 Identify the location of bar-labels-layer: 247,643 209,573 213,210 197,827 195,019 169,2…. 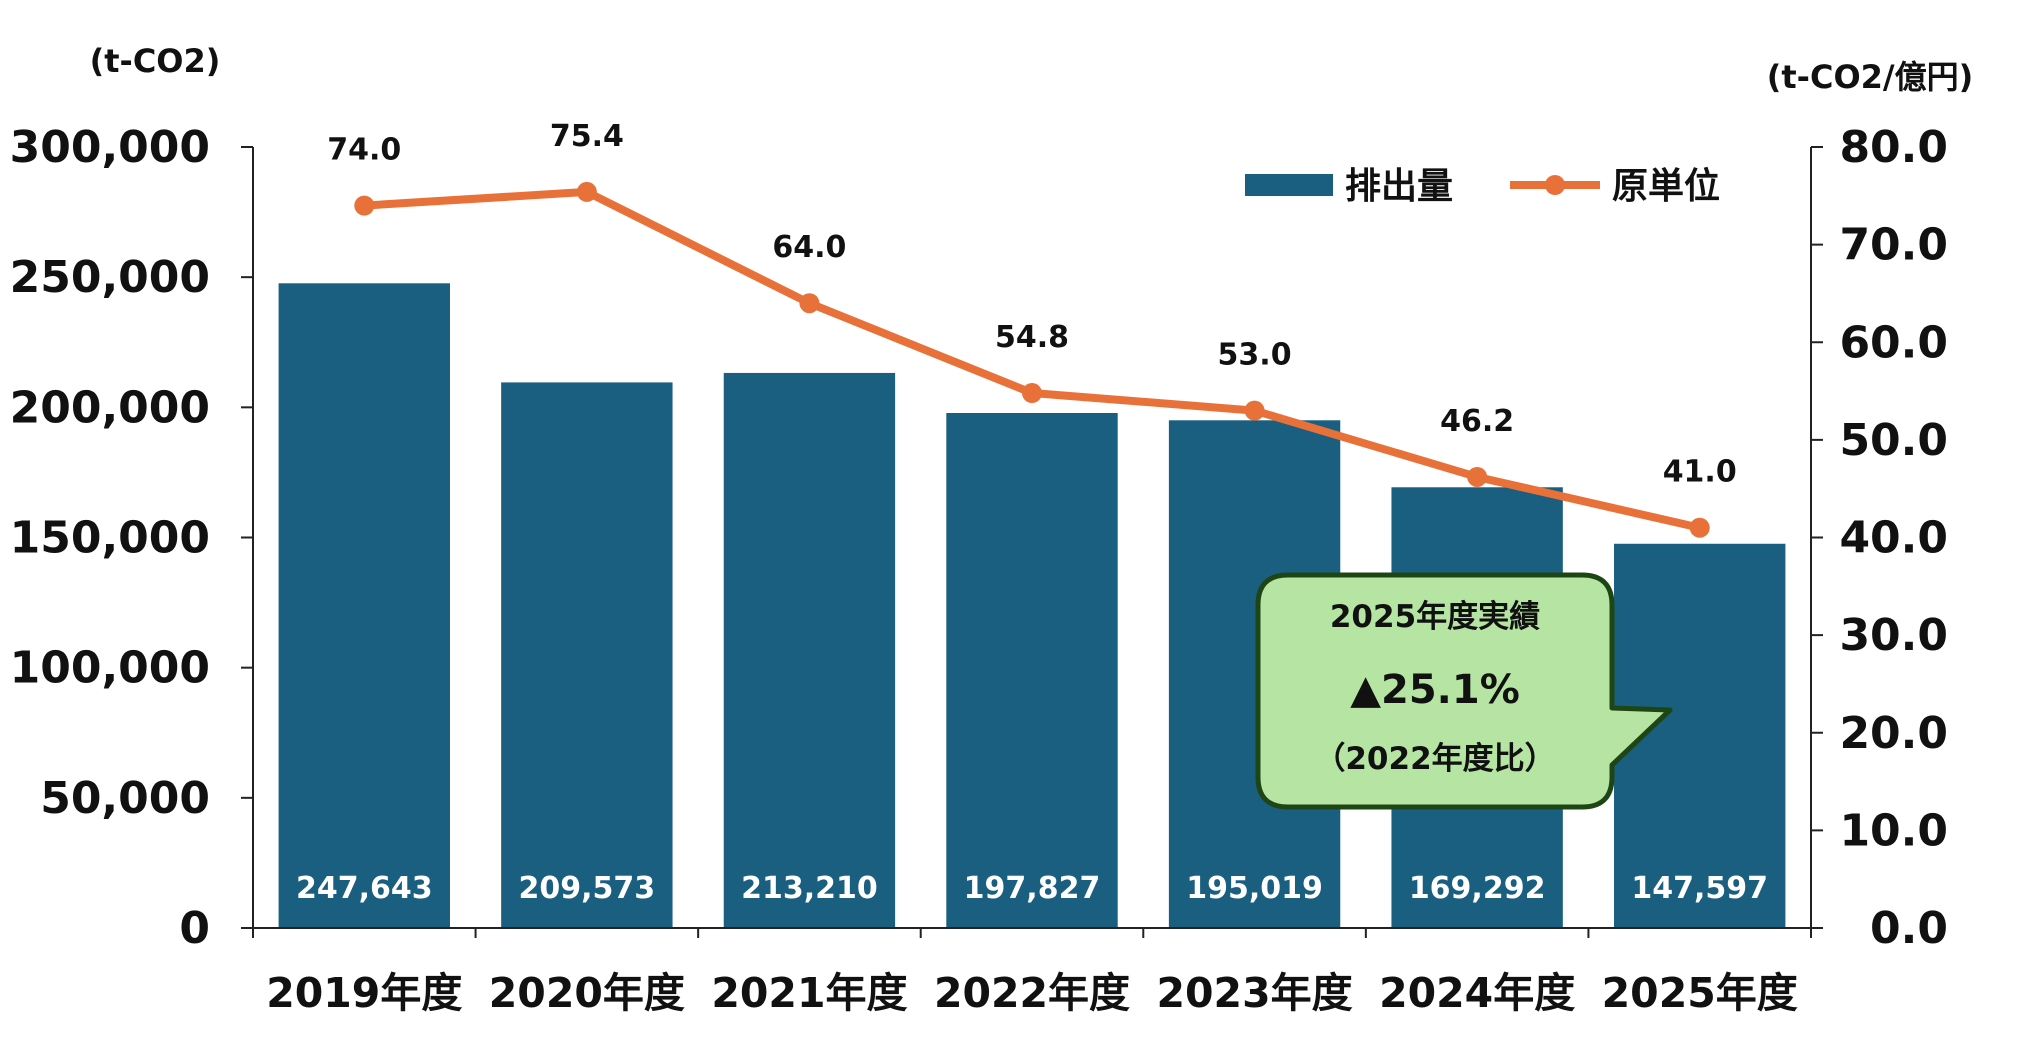
(1032, 888).